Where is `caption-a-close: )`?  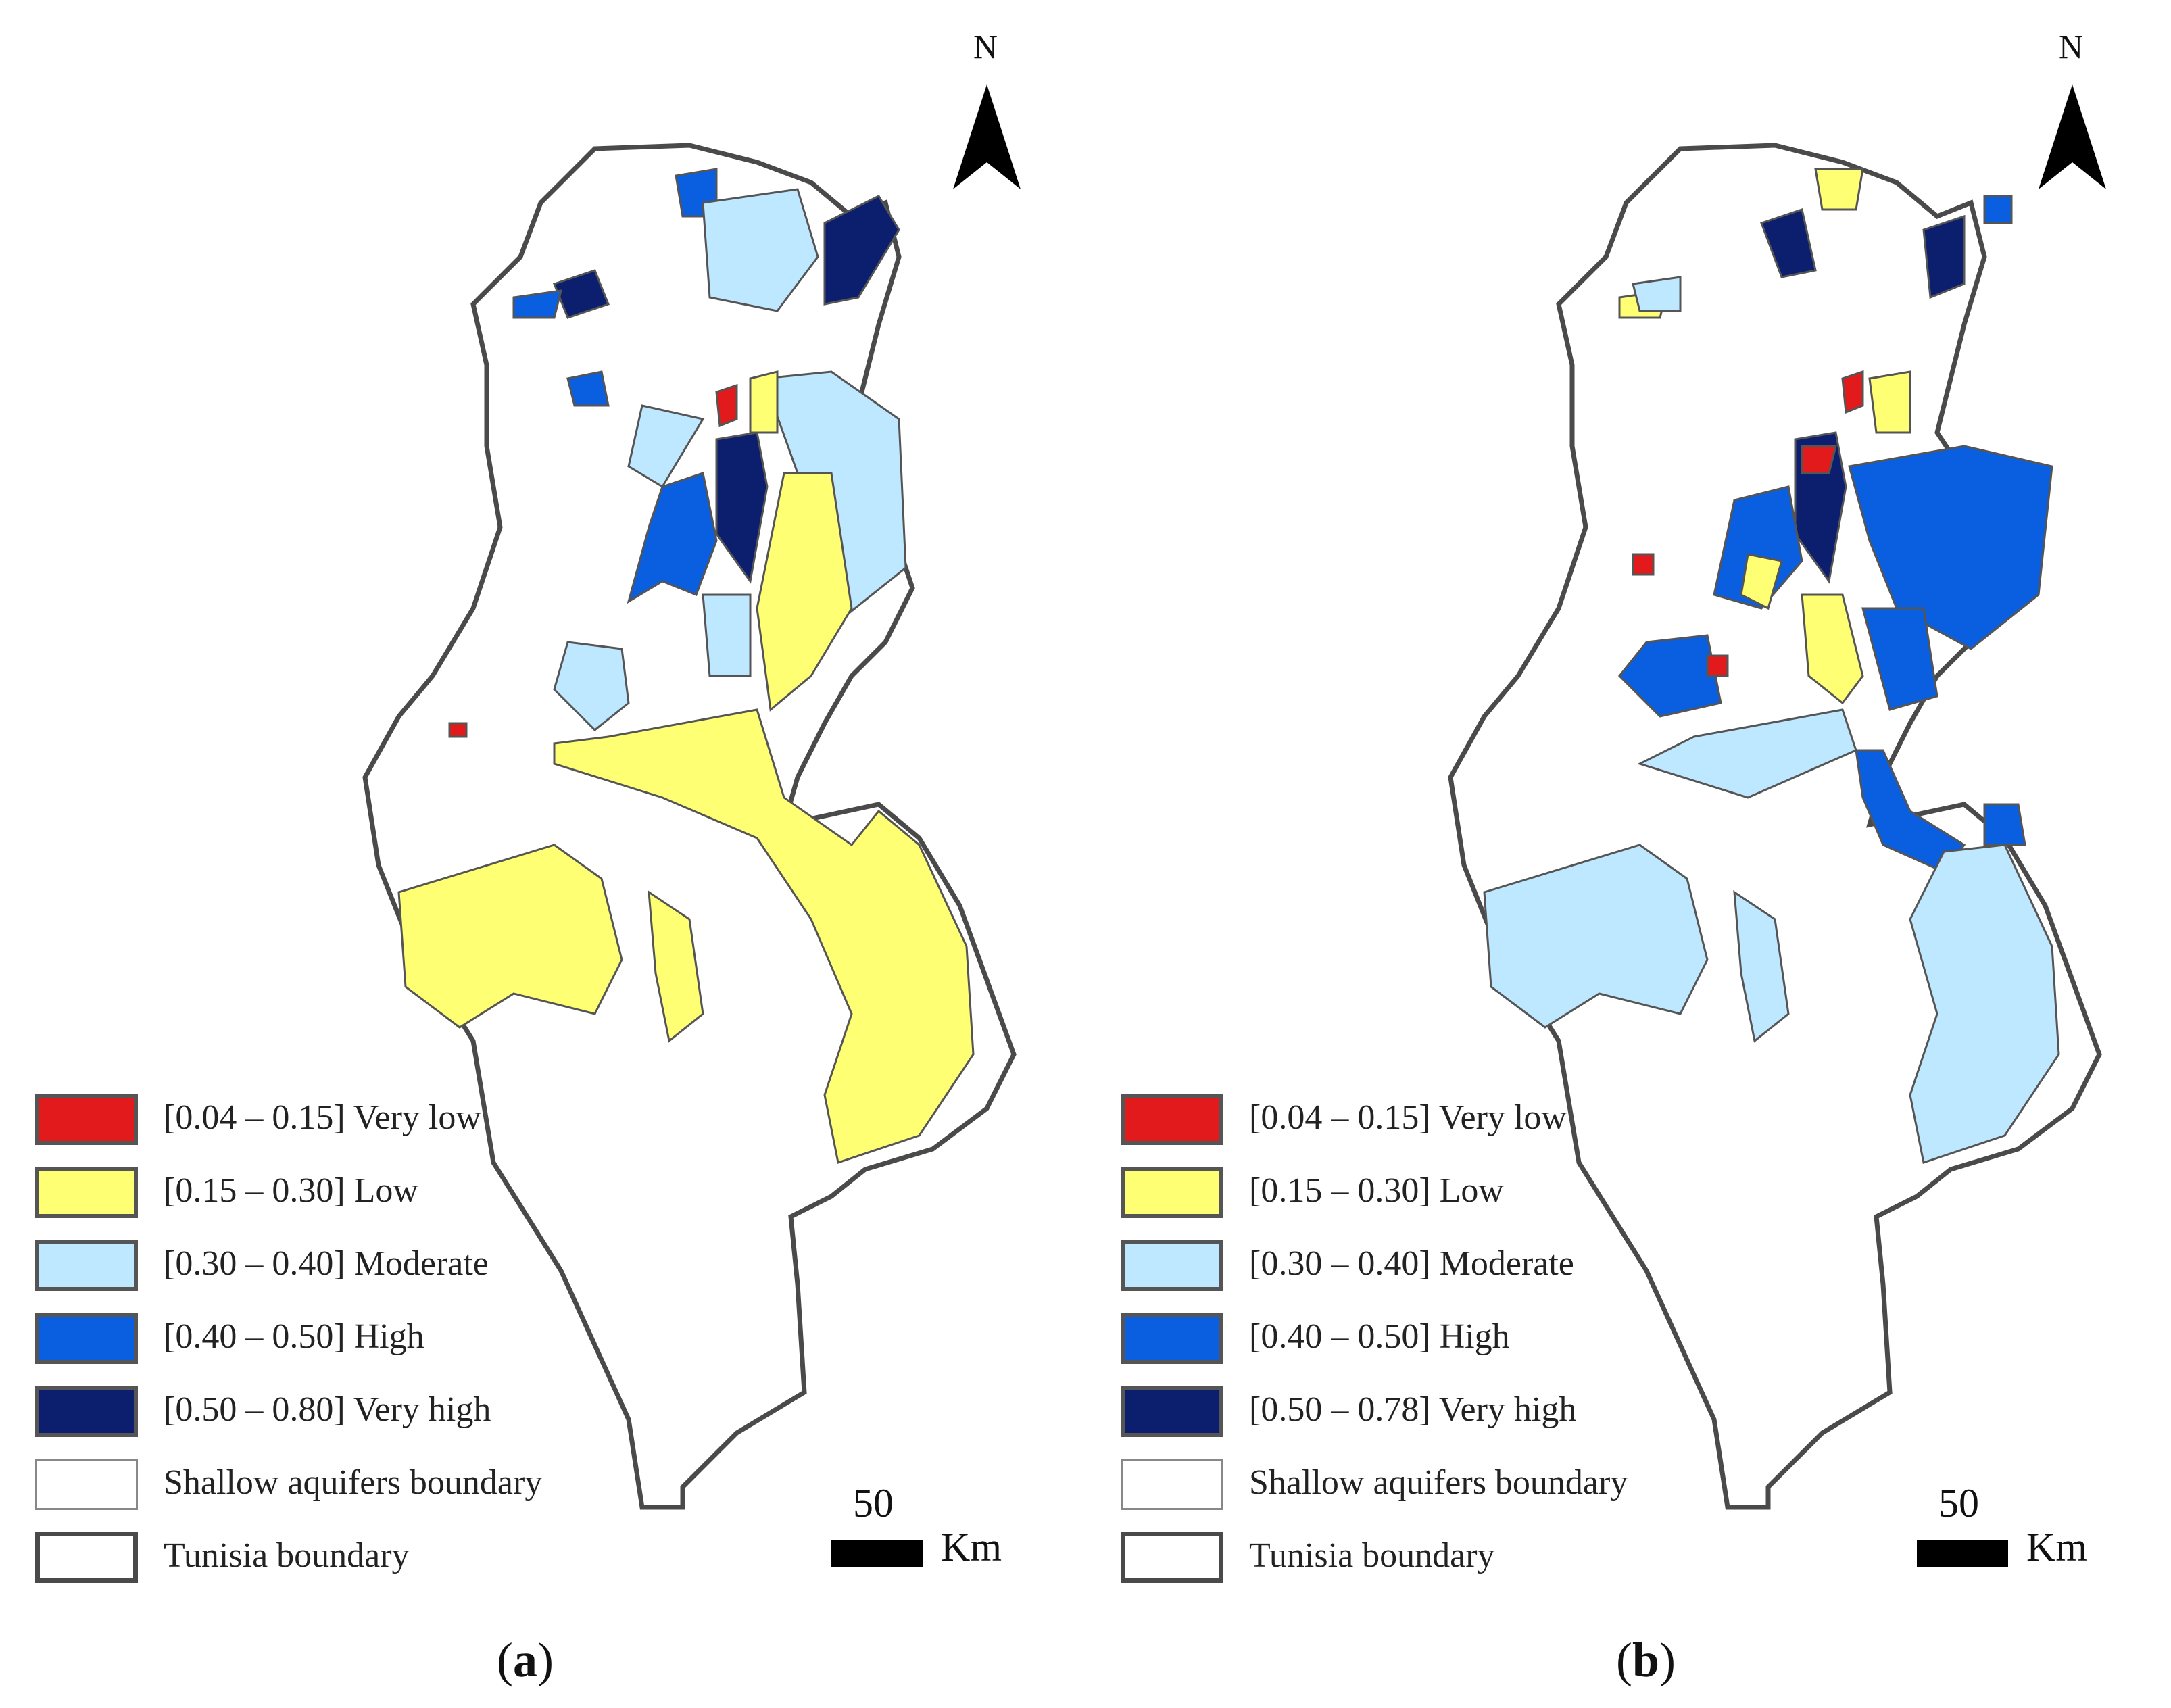 caption-a-close: ) is located at coordinates (545, 1660).